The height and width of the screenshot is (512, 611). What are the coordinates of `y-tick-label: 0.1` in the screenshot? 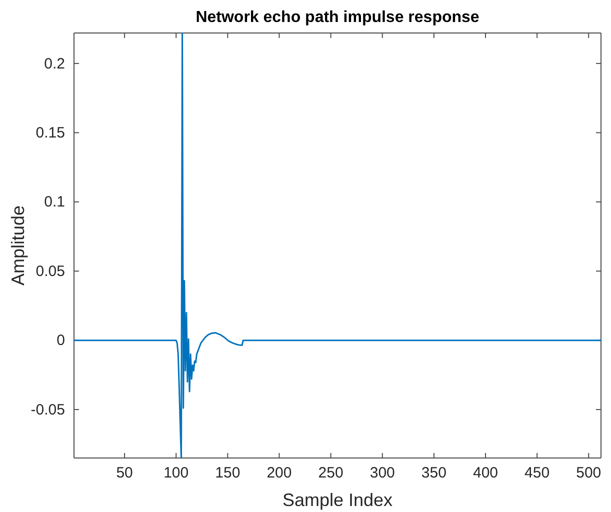 It's located at (54, 202).